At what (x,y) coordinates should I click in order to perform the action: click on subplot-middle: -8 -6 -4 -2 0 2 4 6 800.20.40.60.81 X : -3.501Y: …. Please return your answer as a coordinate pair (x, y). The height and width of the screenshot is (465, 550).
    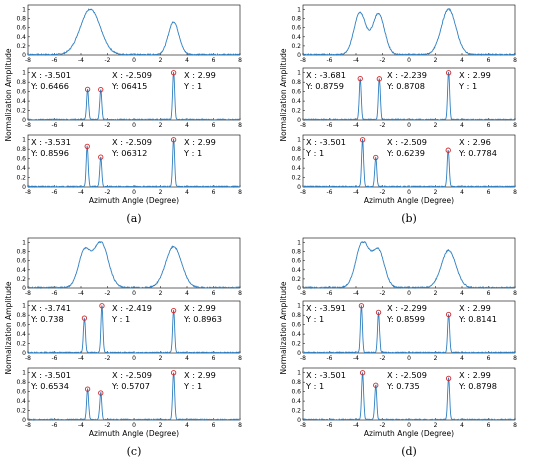
    Looking at the image, I should click on (129, 98).